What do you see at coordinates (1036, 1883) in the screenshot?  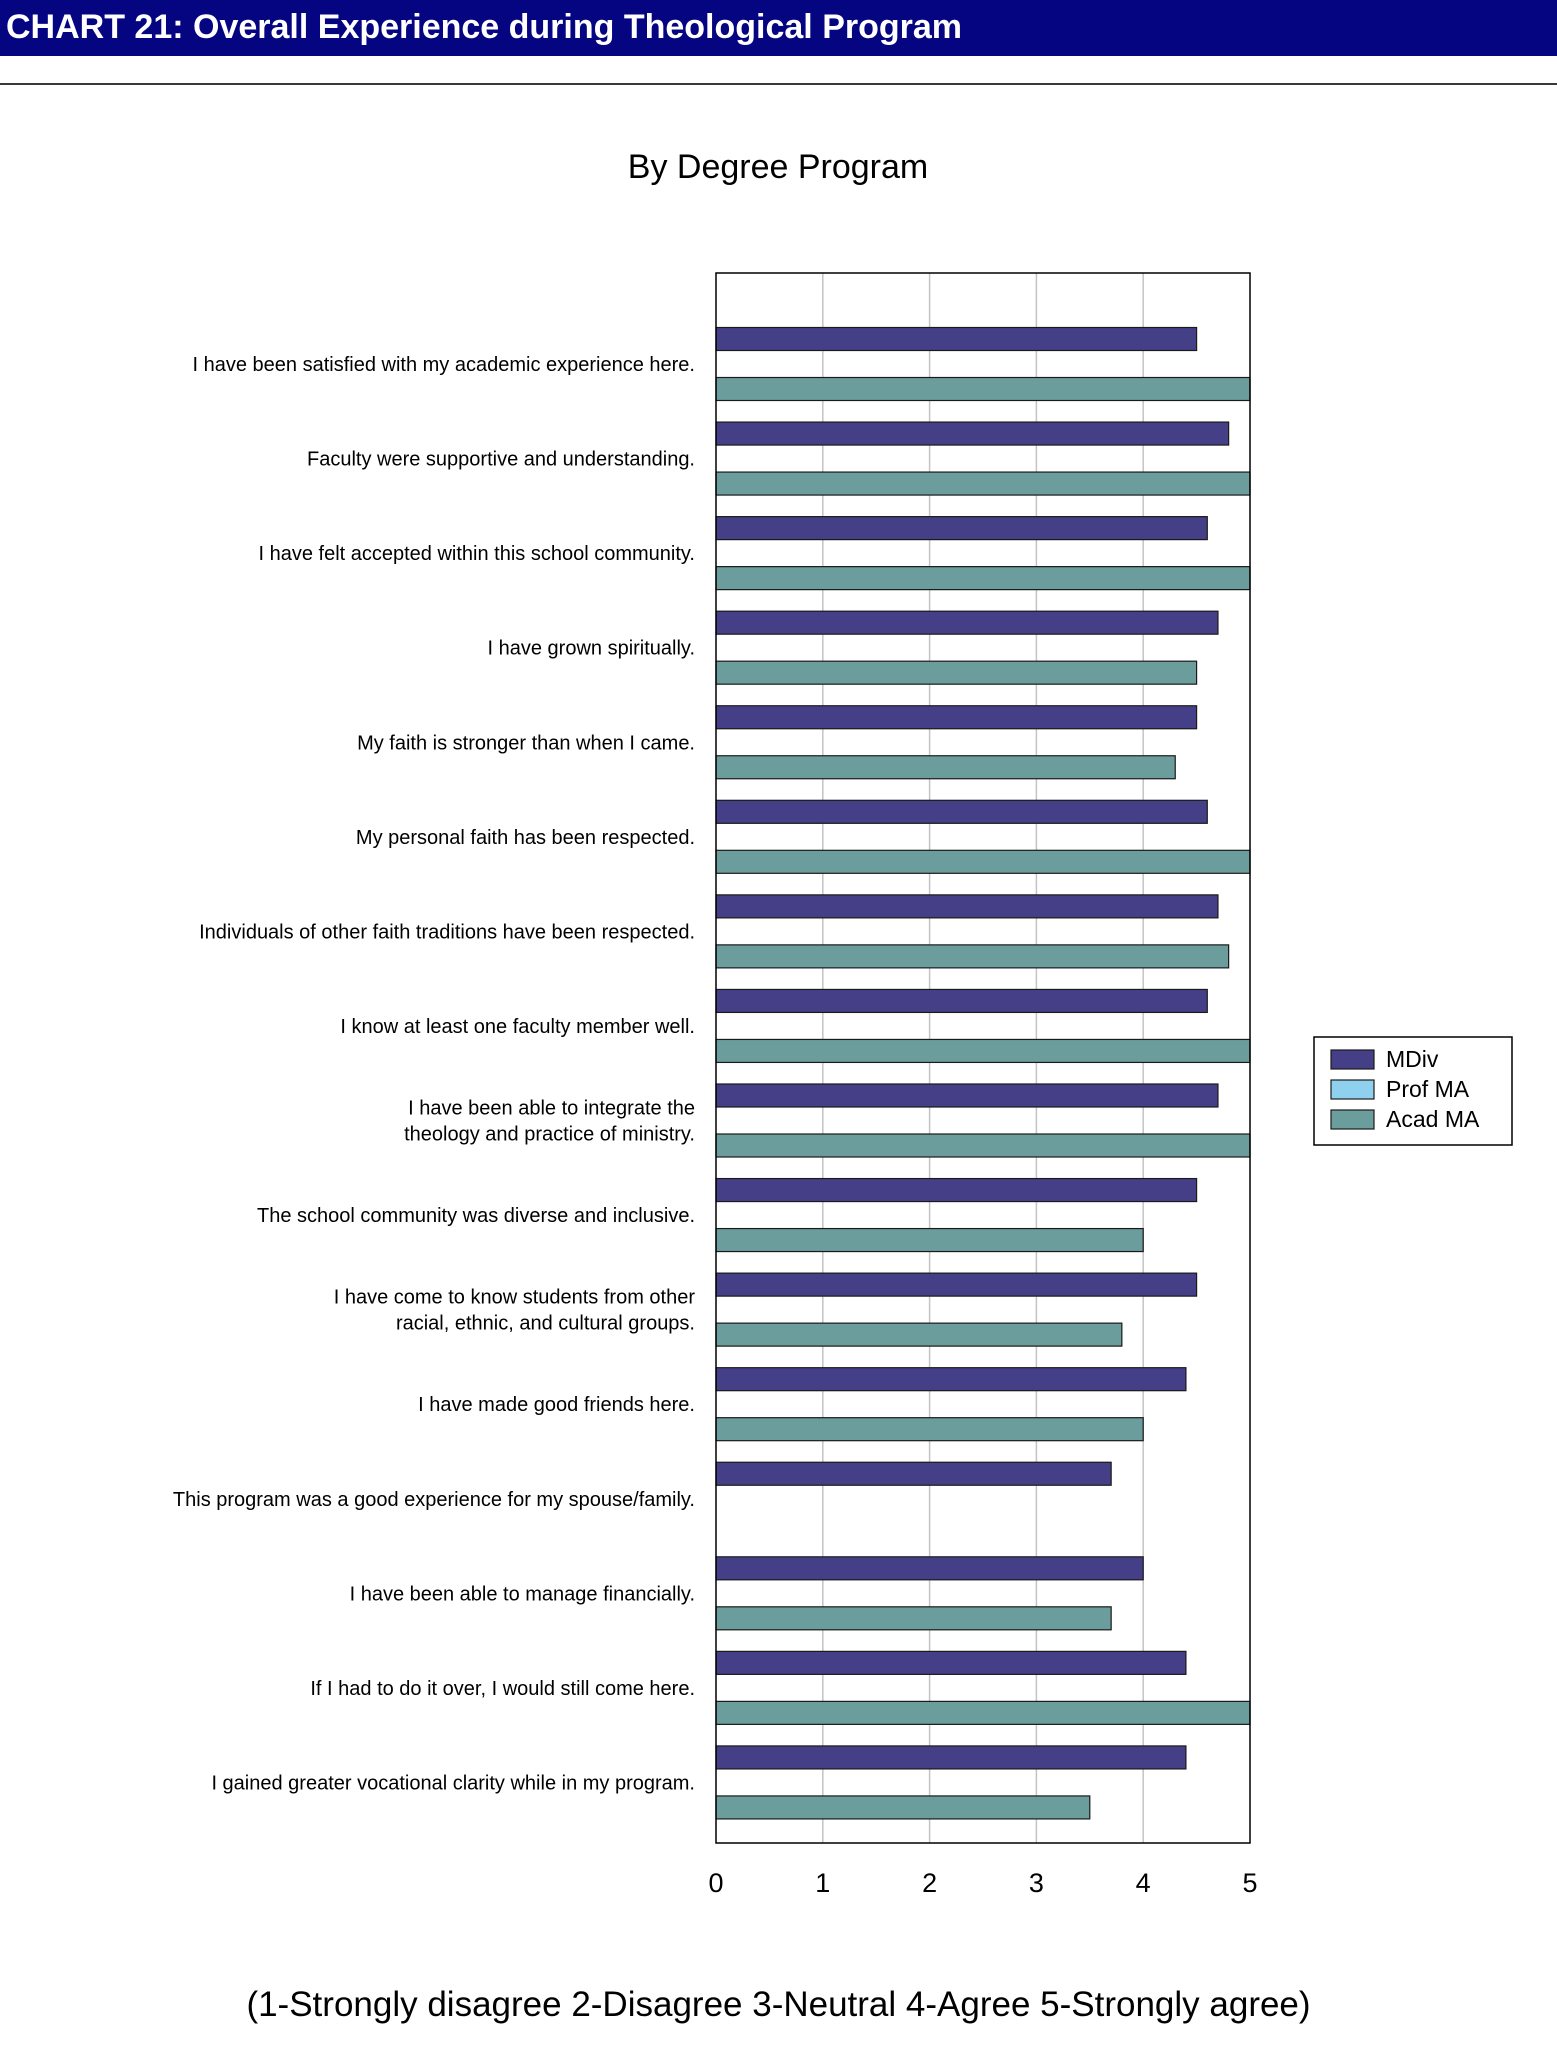 I see `x-tick-label: 3` at bounding box center [1036, 1883].